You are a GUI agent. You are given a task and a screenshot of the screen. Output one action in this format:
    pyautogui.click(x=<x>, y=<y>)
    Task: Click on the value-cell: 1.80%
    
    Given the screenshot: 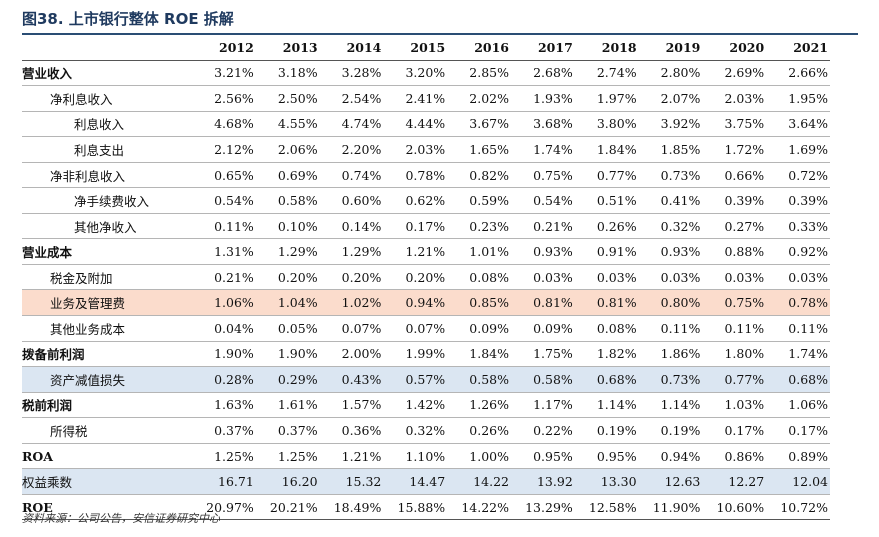 What is the action you would take?
    pyautogui.click(x=734, y=354)
    